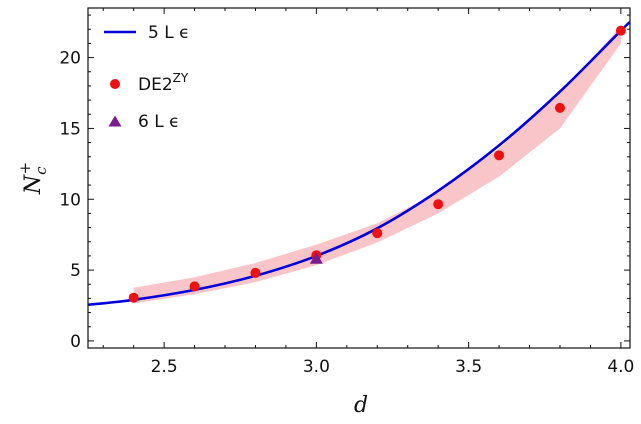  Describe the element at coordinates (468, 367) in the screenshot. I see `x-tick-label: 3.5` at that location.